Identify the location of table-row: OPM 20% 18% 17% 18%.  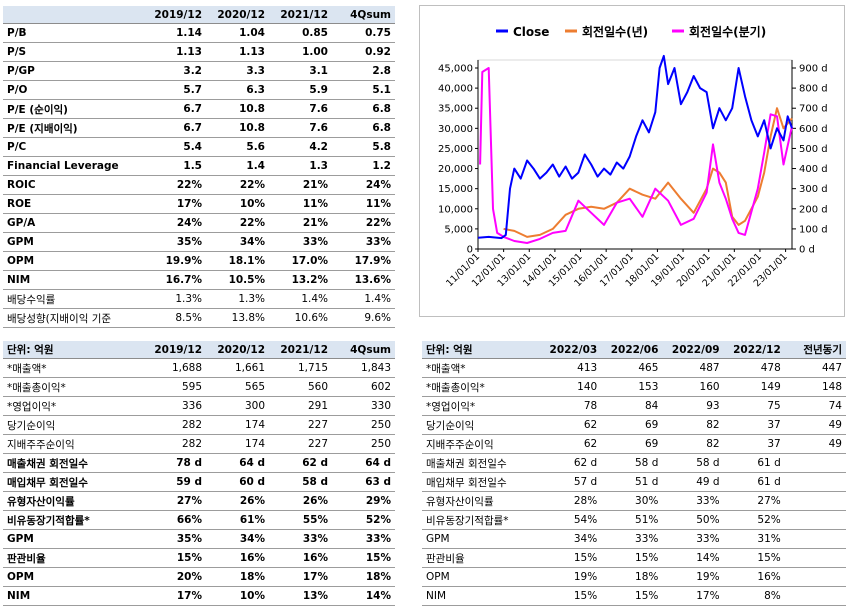
(199, 577).